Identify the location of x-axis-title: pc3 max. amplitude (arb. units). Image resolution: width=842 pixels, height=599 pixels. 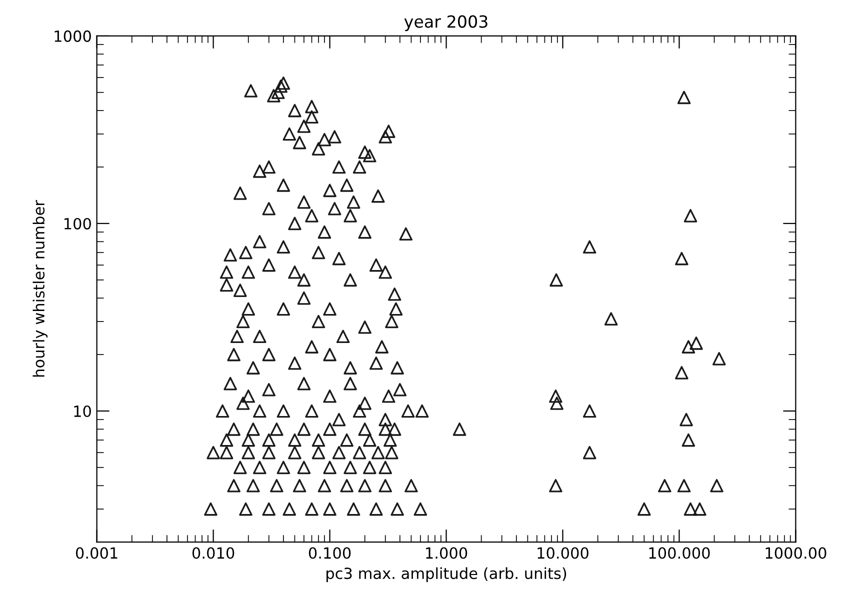
(446, 574).